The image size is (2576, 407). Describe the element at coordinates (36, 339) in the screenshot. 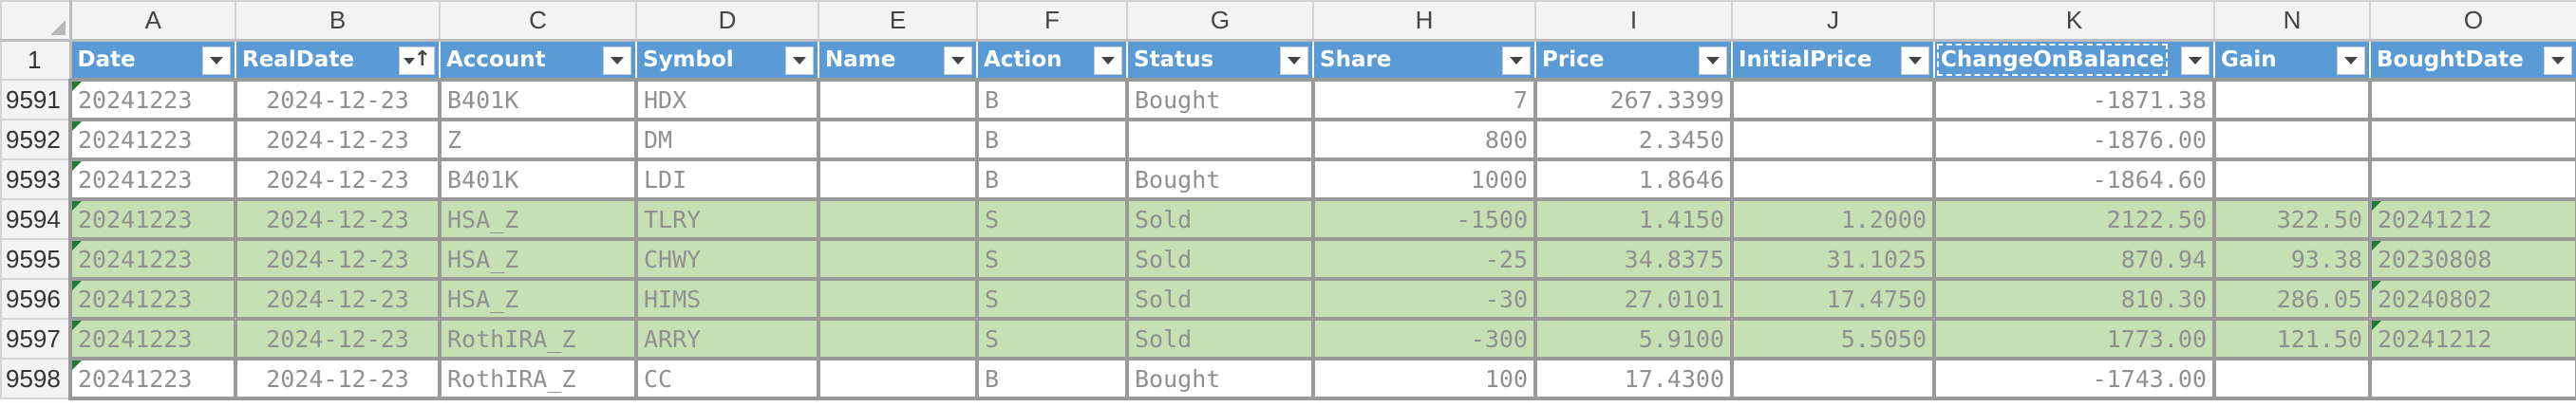

I see `row-number: 9597` at that location.